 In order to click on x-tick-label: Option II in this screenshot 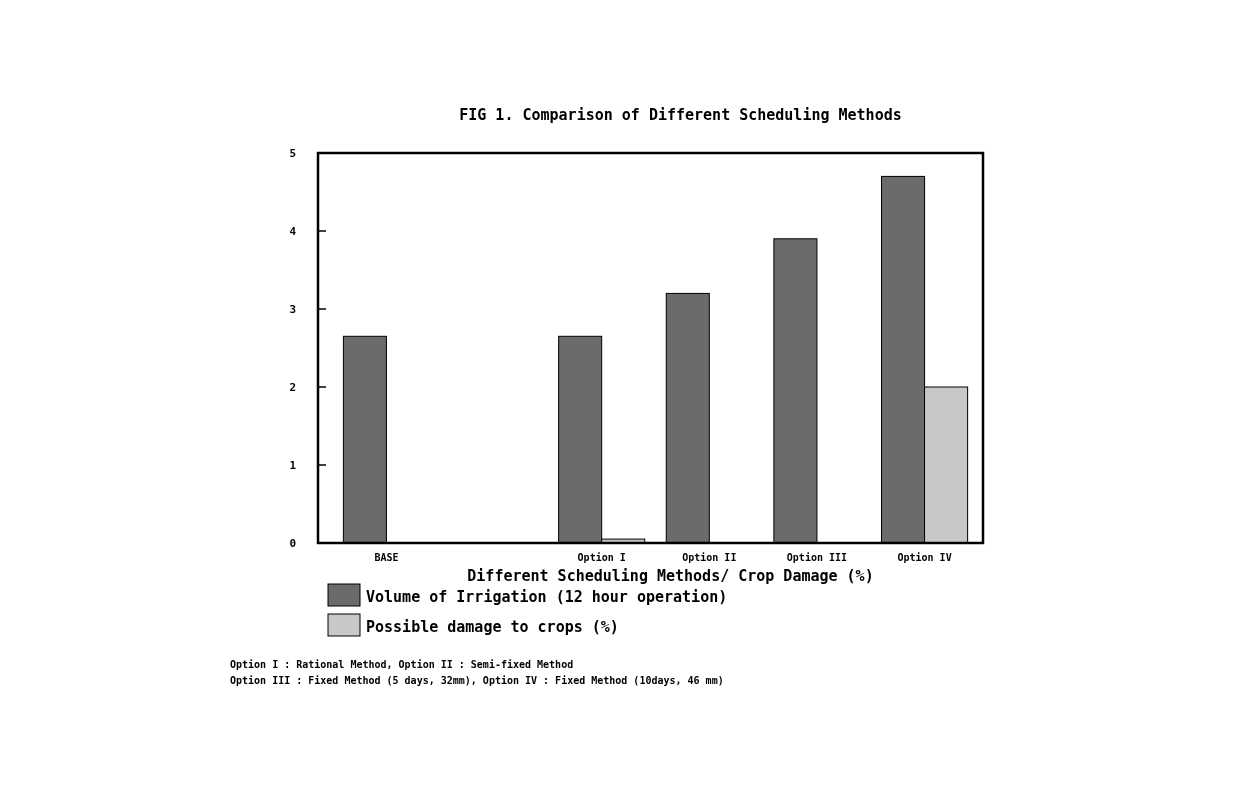, I will do `click(709, 557)`.